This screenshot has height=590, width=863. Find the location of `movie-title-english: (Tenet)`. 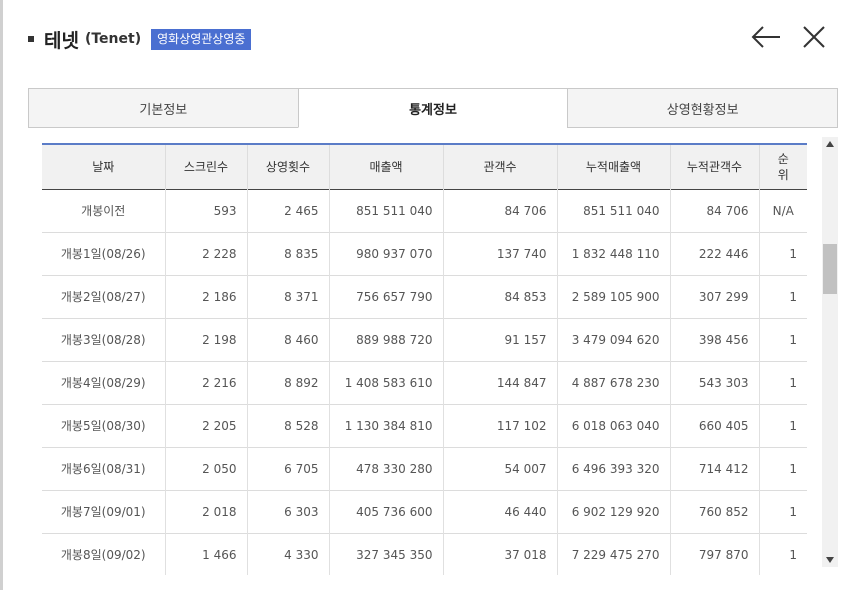

movie-title-english: (Tenet) is located at coordinates (113, 39).